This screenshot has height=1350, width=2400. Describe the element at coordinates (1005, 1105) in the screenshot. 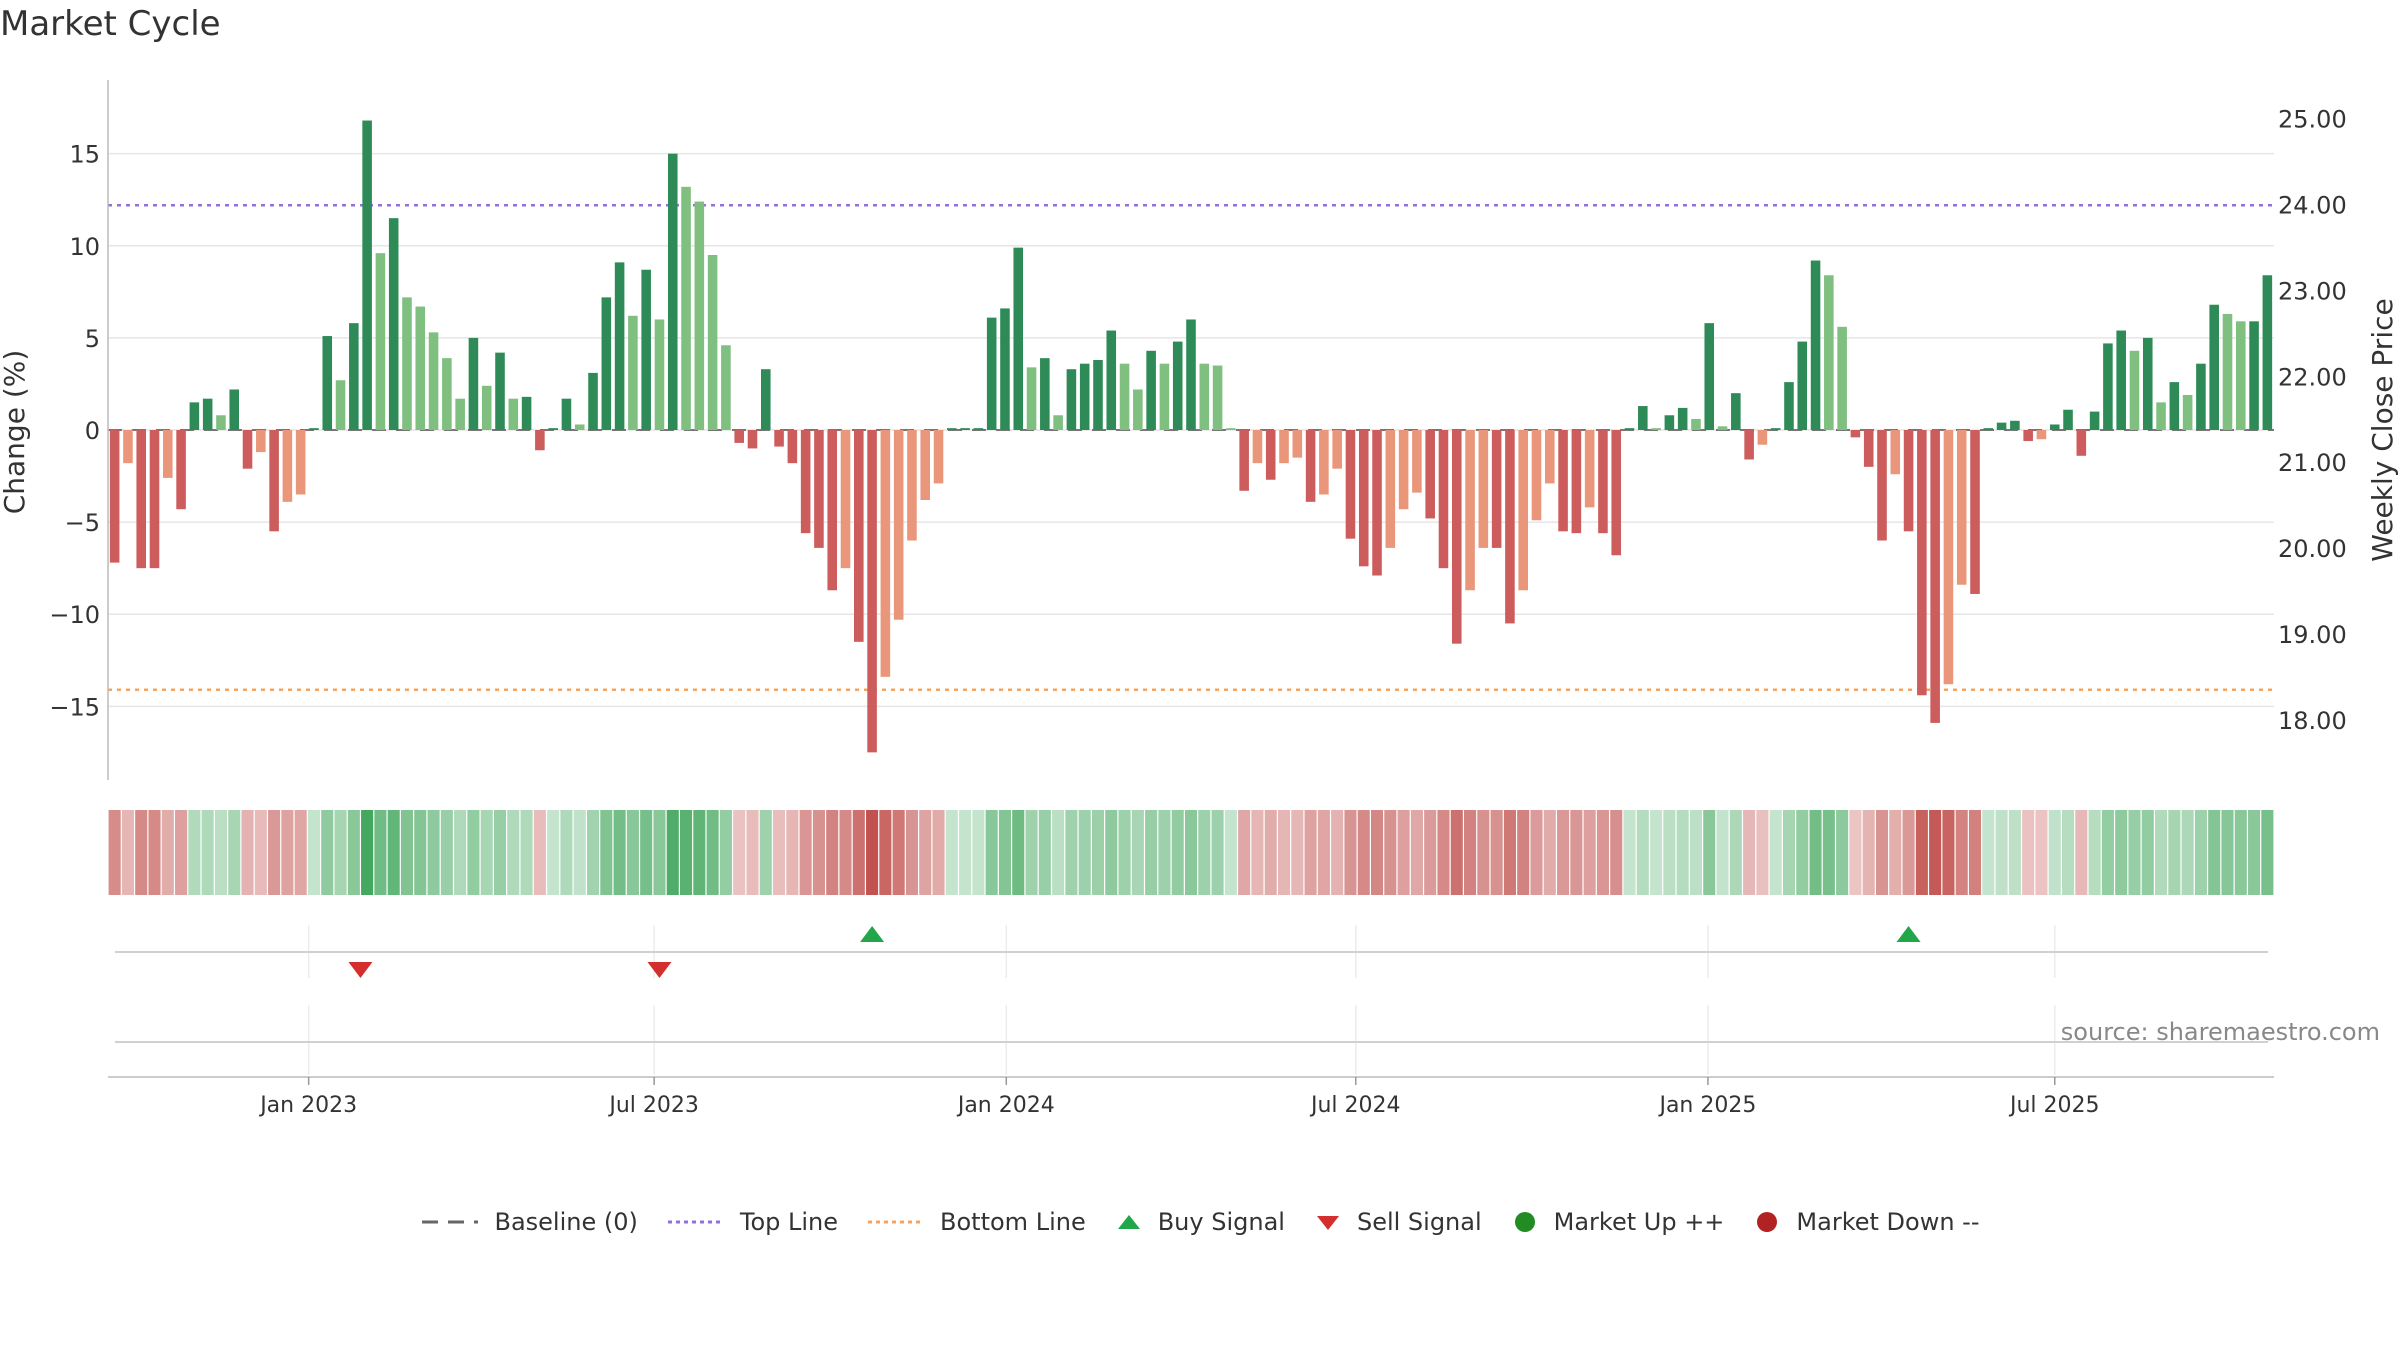

I see `x-tick-label: Jan 2024` at that location.